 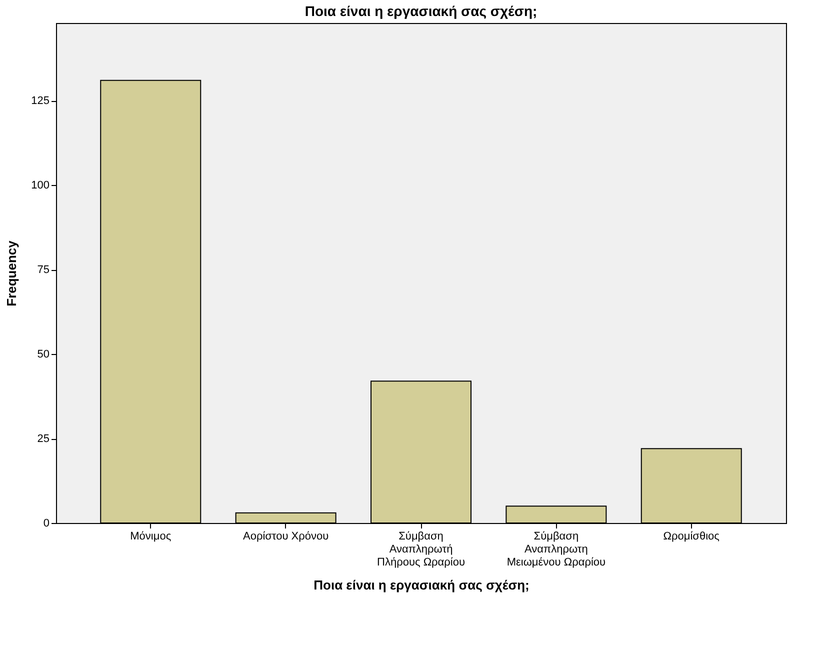 I want to click on x-tick-label: Μόνιμος, so click(x=151, y=536).